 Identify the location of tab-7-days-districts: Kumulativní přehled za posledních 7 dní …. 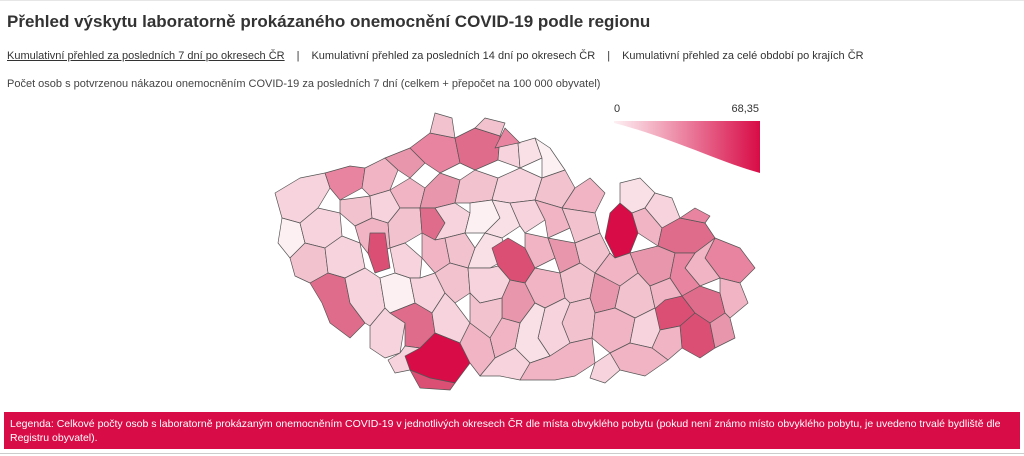
(146, 56).